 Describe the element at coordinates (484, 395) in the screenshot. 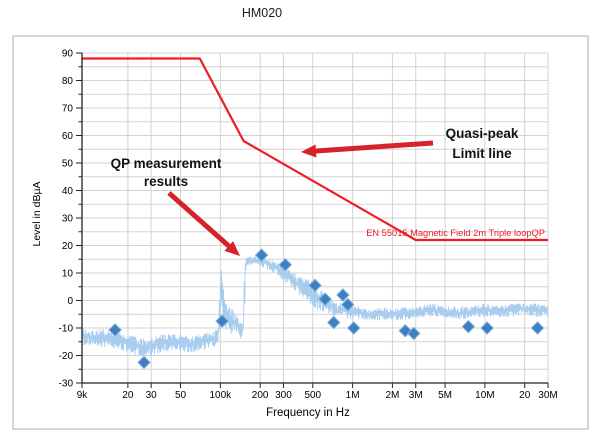

I see `x-tick-label: 10M` at that location.